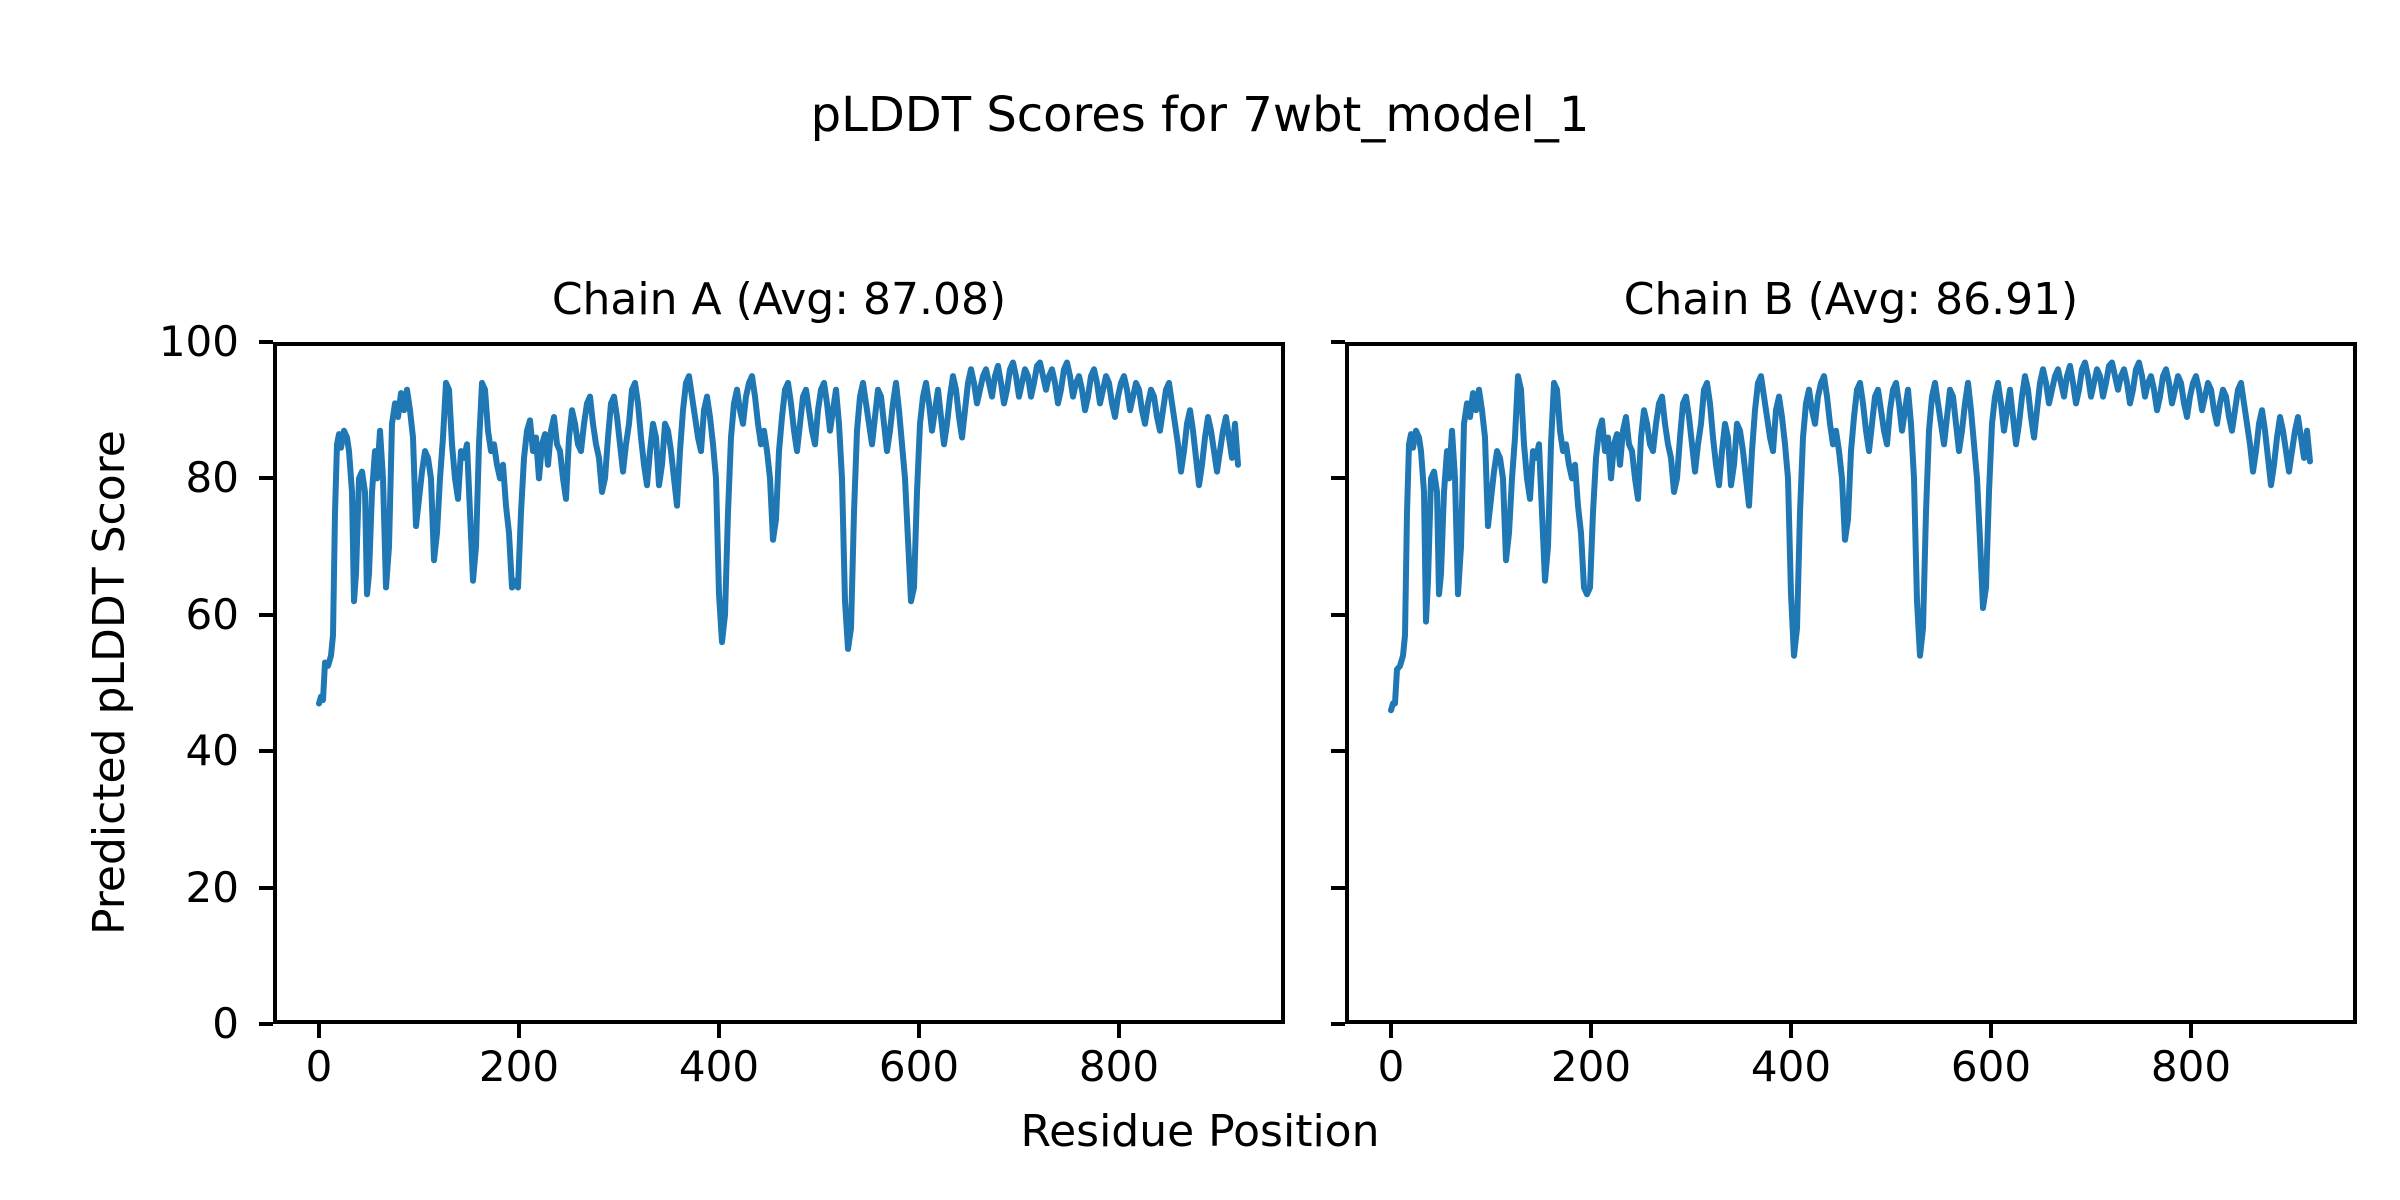  I want to click on y-tick-label: 100, so click(198, 341).